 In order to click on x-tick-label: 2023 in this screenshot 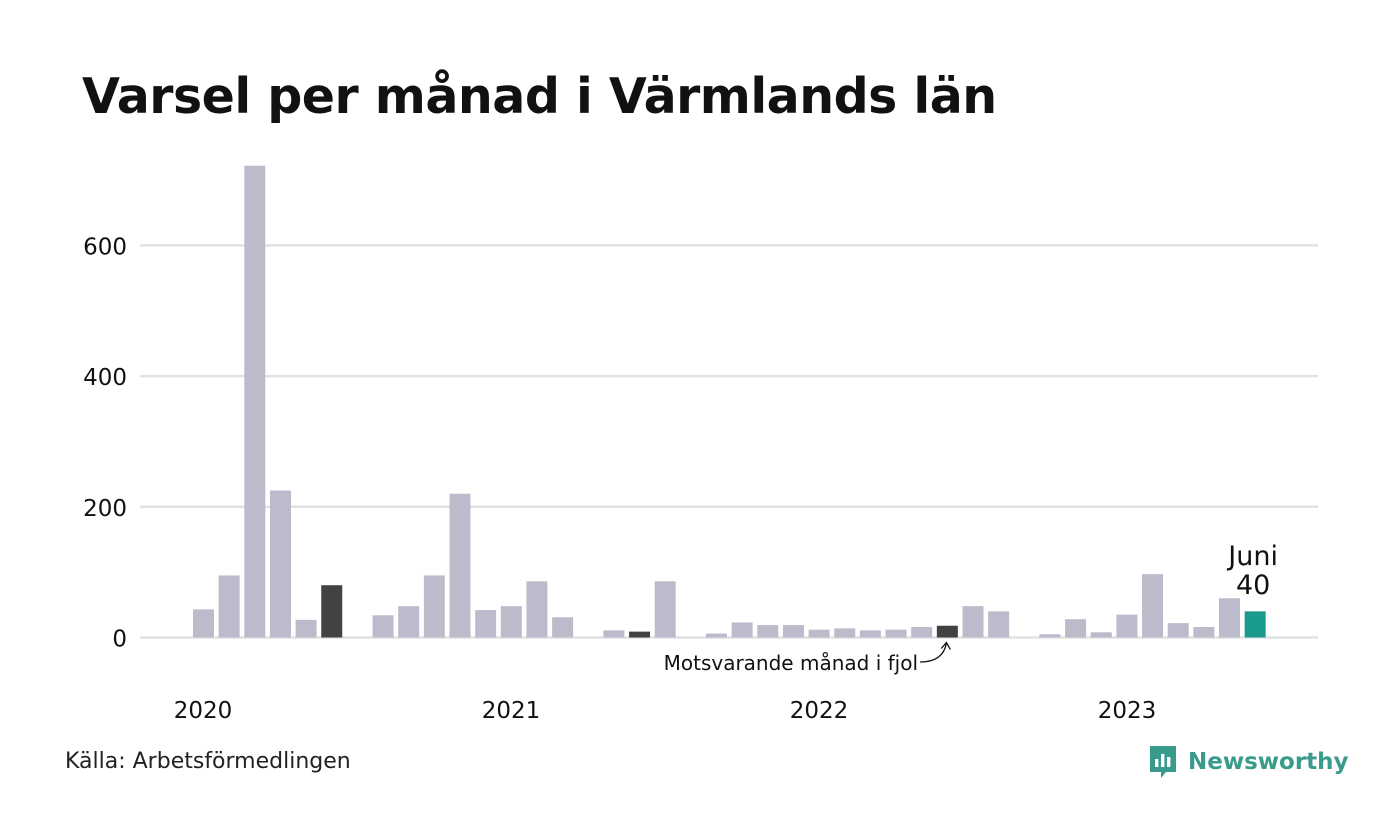, I will do `click(1127, 711)`.